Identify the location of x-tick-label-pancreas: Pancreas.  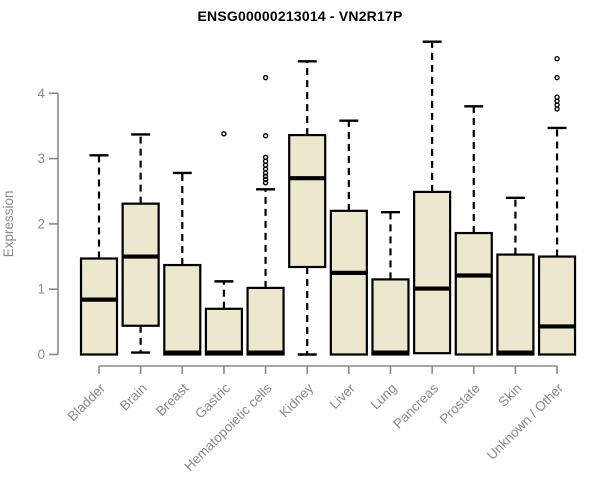
(415, 405).